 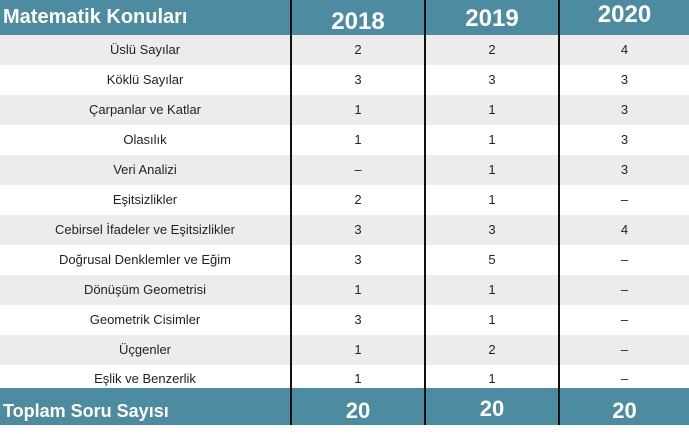 What do you see at coordinates (145, 49) in the screenshot?
I see `row-topic: Üslü Sayılar` at bounding box center [145, 49].